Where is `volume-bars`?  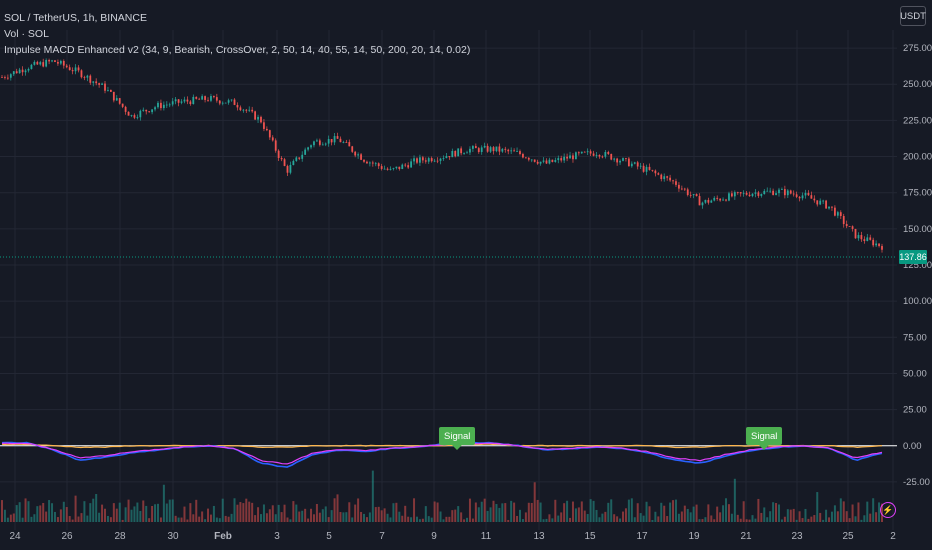
volume-bars is located at coordinates (442, 496).